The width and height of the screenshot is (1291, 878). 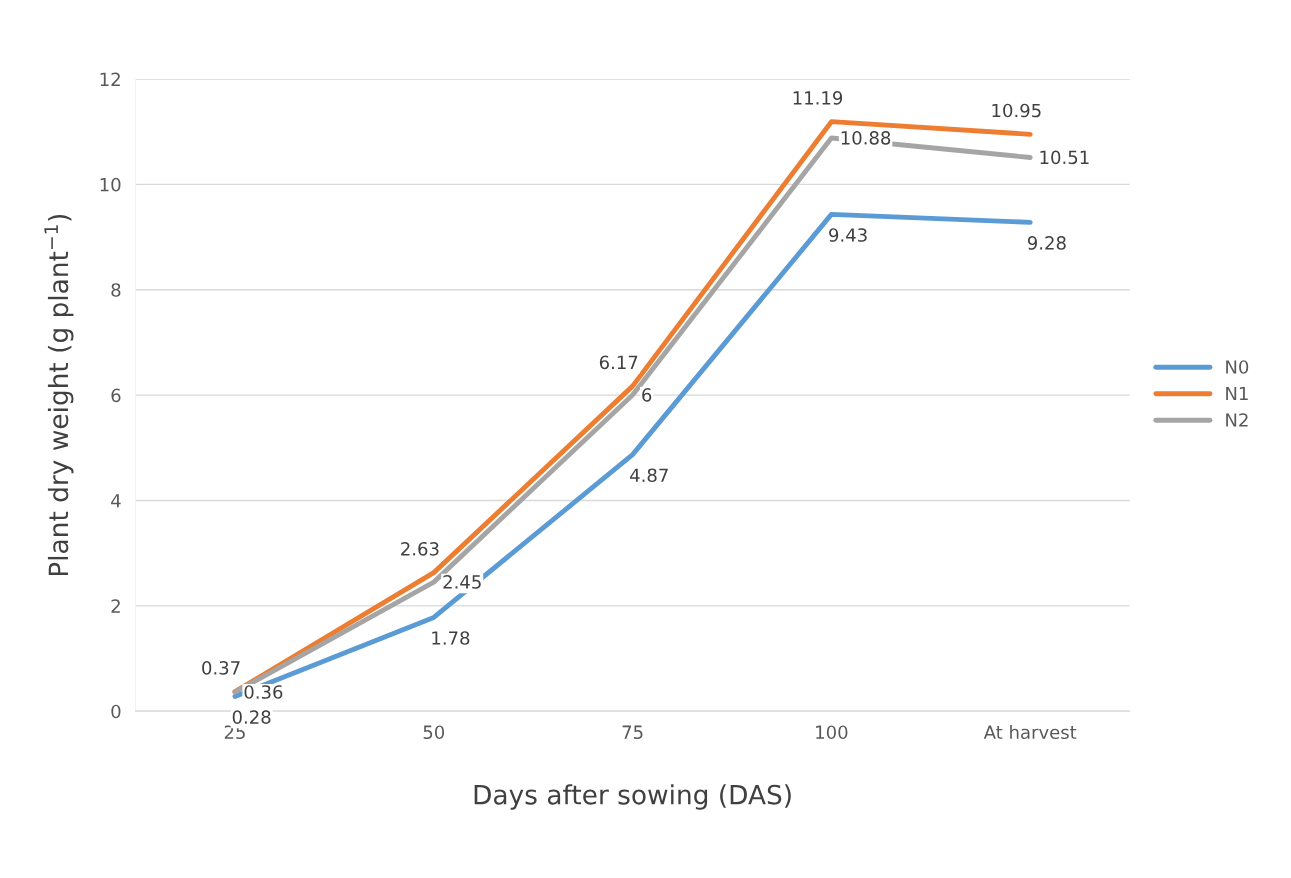 What do you see at coordinates (1016, 110) in the screenshot?
I see `data-label: 10.95` at bounding box center [1016, 110].